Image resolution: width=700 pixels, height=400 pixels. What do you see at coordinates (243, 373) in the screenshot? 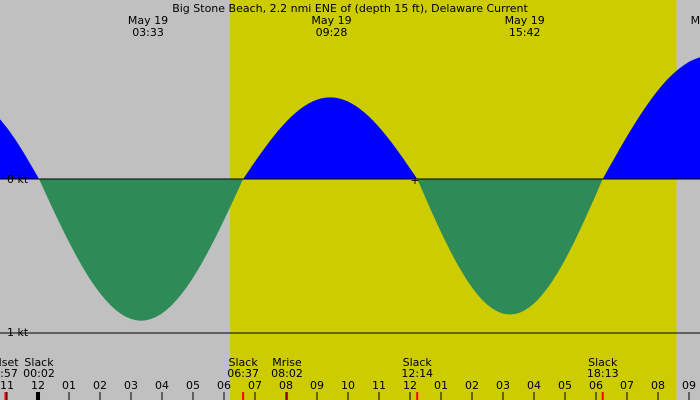
I see `event-time-label: 06:37` at bounding box center [243, 373].